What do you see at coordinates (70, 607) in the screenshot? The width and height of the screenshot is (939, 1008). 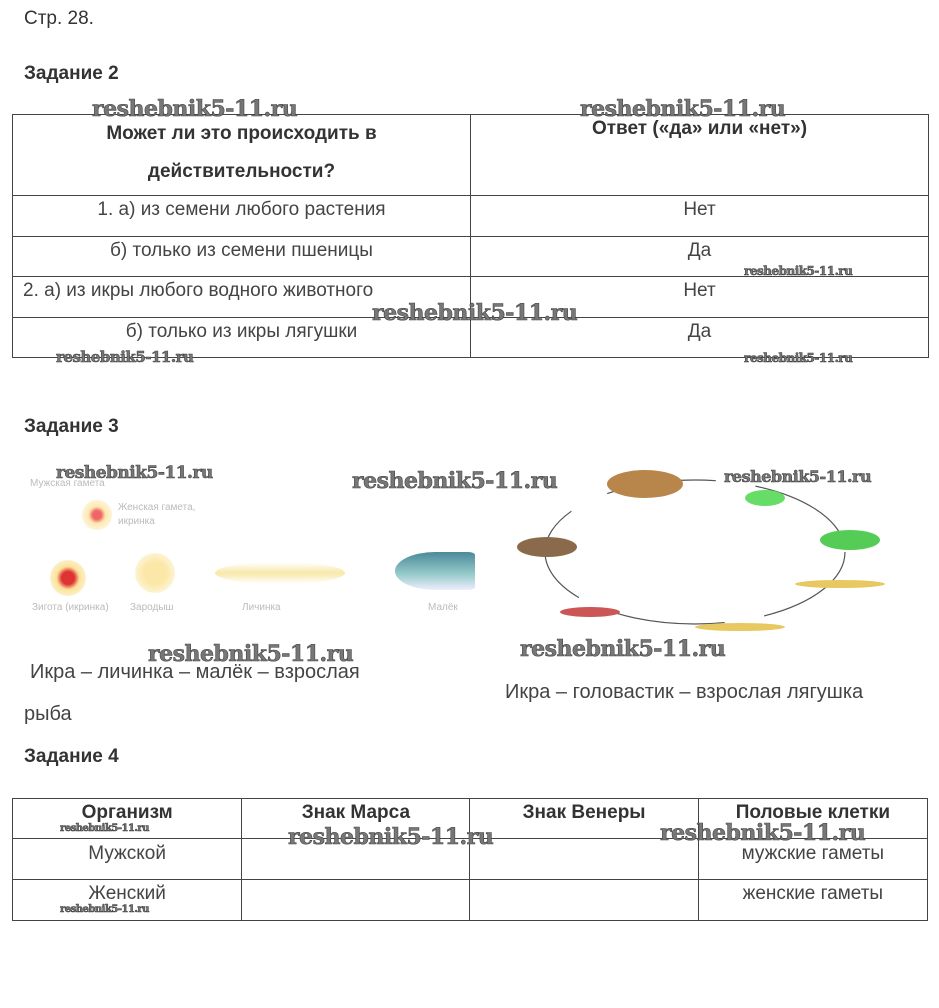 I see `image-label: Зигота (икринка)` at bounding box center [70, 607].